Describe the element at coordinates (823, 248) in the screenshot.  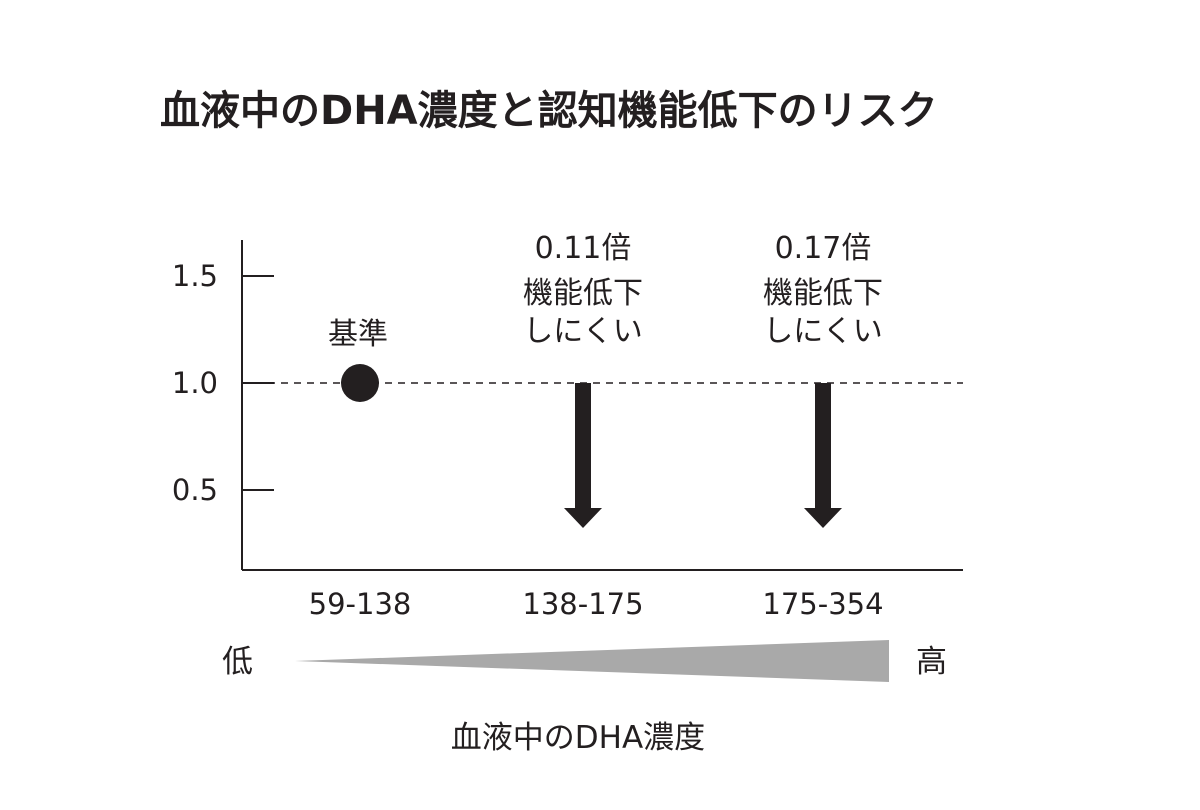
I see `point-annotation: 0.17倍` at that location.